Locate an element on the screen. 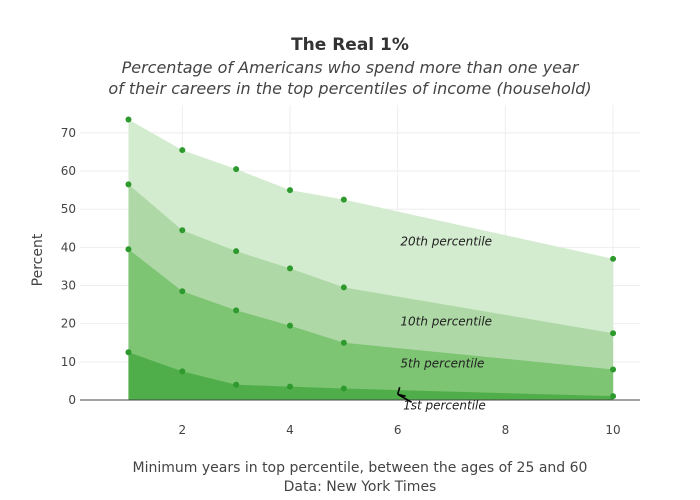 Image resolution: width=700 pixels, height=500 pixels. y-axis-title: Percent is located at coordinates (38, 259).